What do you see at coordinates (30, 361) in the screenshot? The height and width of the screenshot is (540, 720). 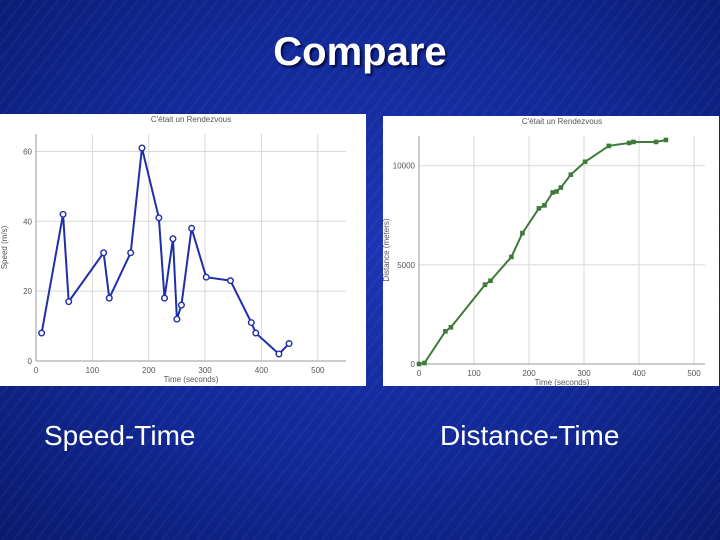 I see `speed-y-tick-label: 0` at bounding box center [30, 361].